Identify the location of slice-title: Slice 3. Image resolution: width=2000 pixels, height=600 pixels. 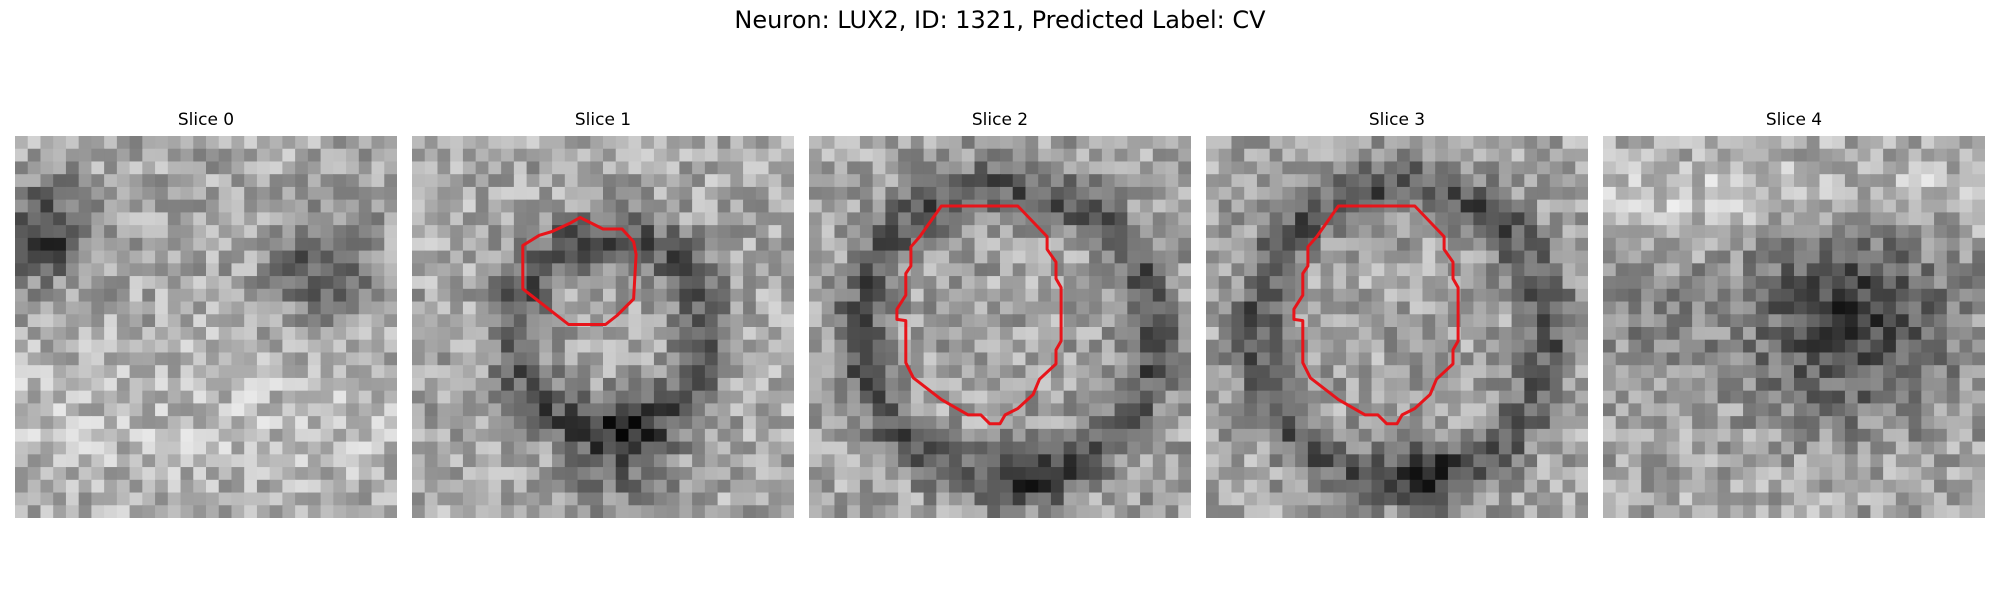
(1397, 120).